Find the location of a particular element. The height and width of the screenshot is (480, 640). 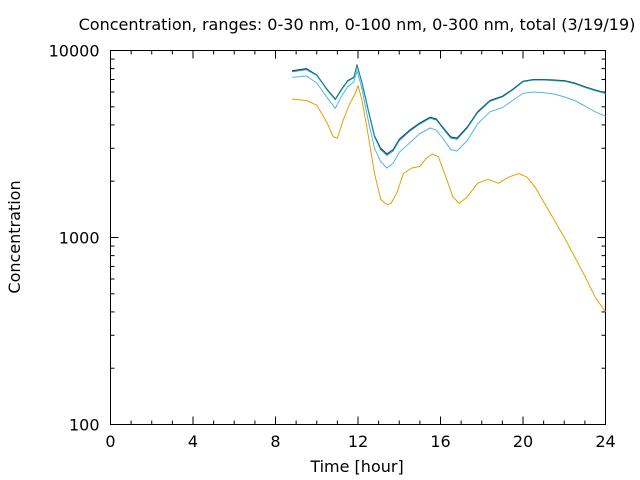

x-tick-label: 20 is located at coordinates (523, 441).